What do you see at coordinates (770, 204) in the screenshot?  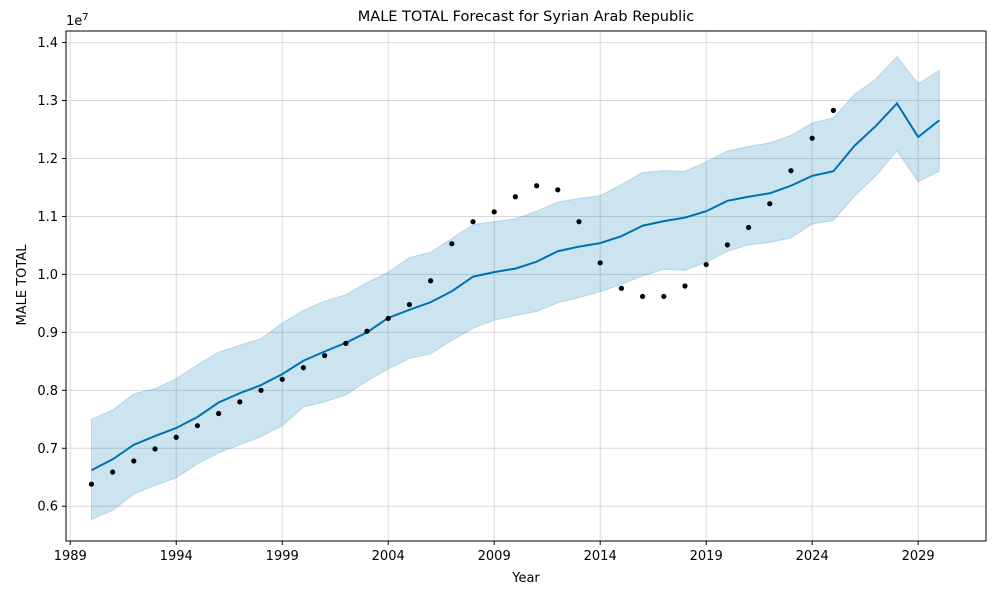 I see `observed-point-2022` at bounding box center [770, 204].